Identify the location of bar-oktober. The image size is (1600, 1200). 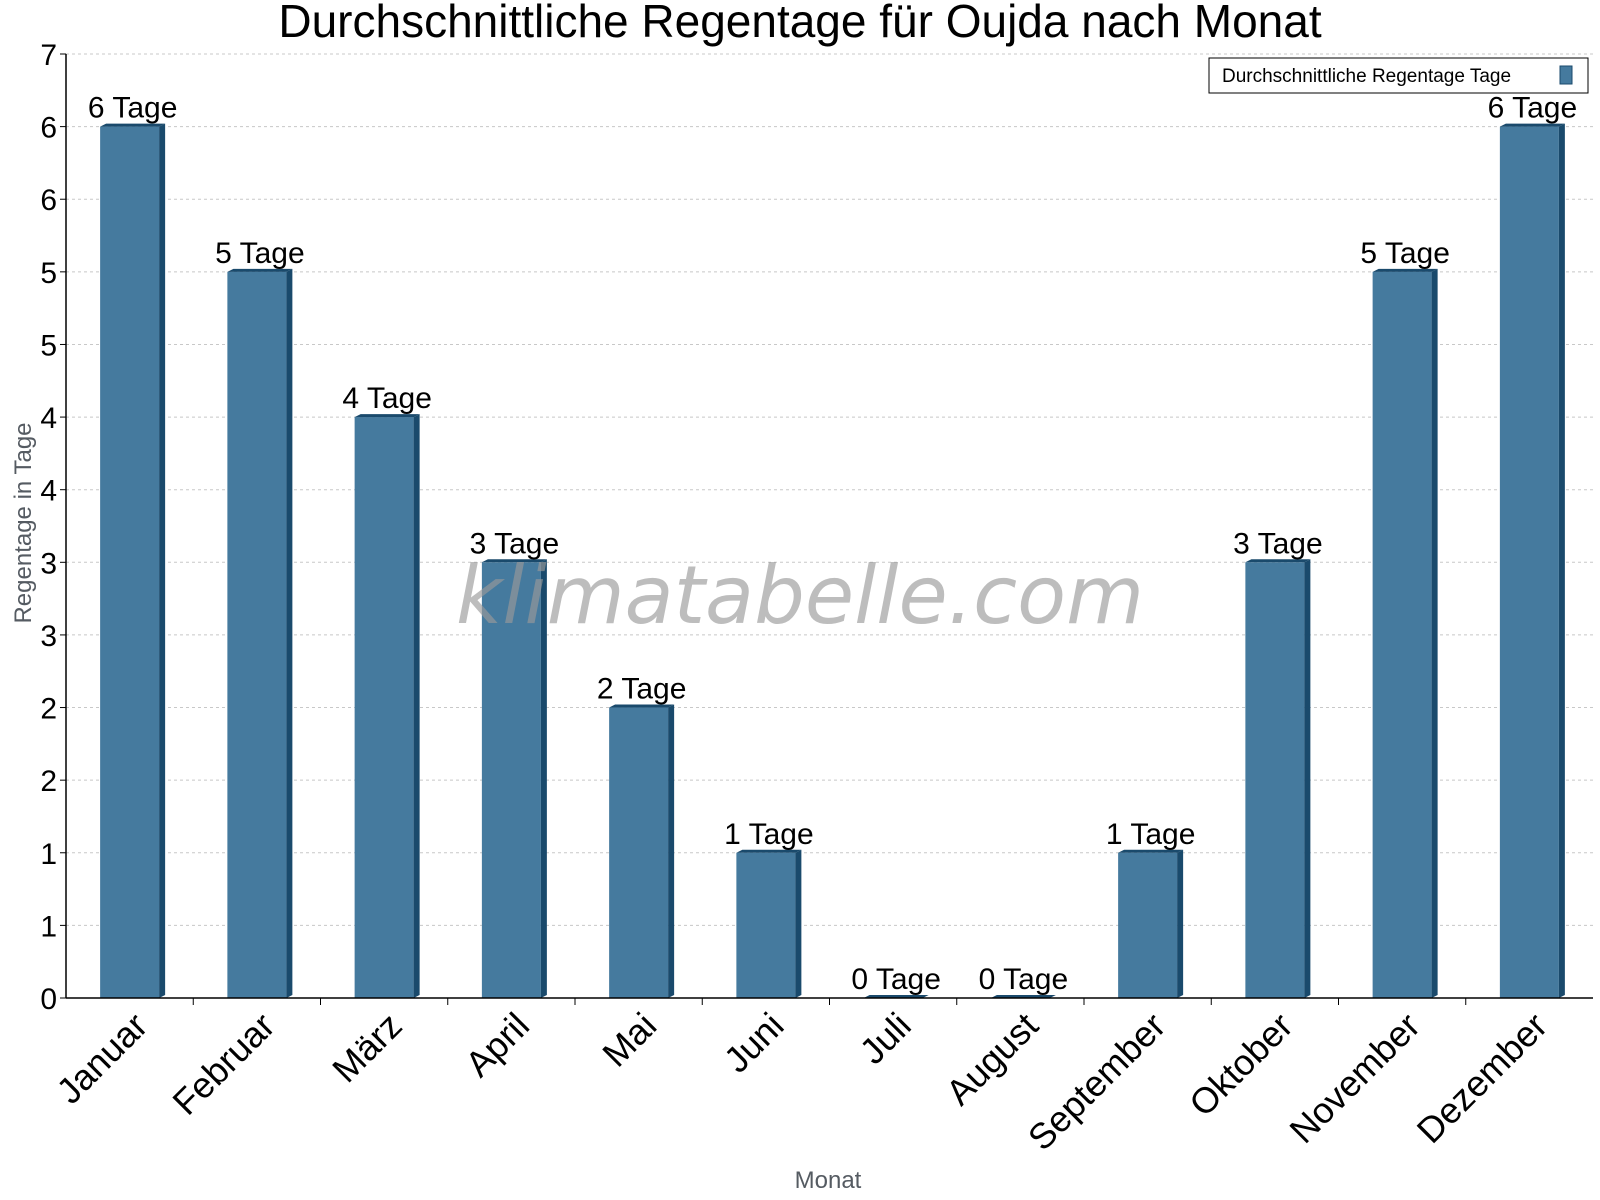
(1278, 778).